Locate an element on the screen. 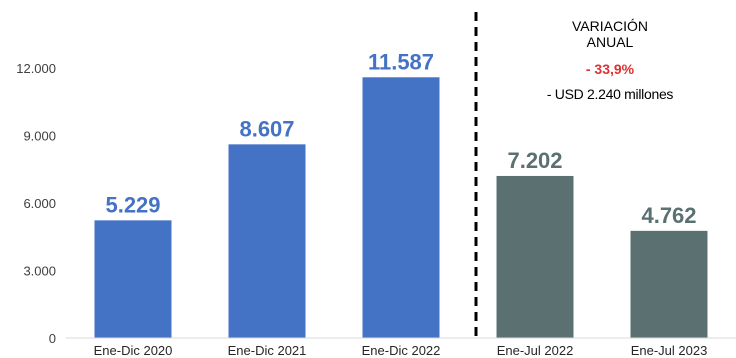 This screenshot has width=736, height=358. x-tick-label: Ene-Jul 2023 is located at coordinates (669, 350).